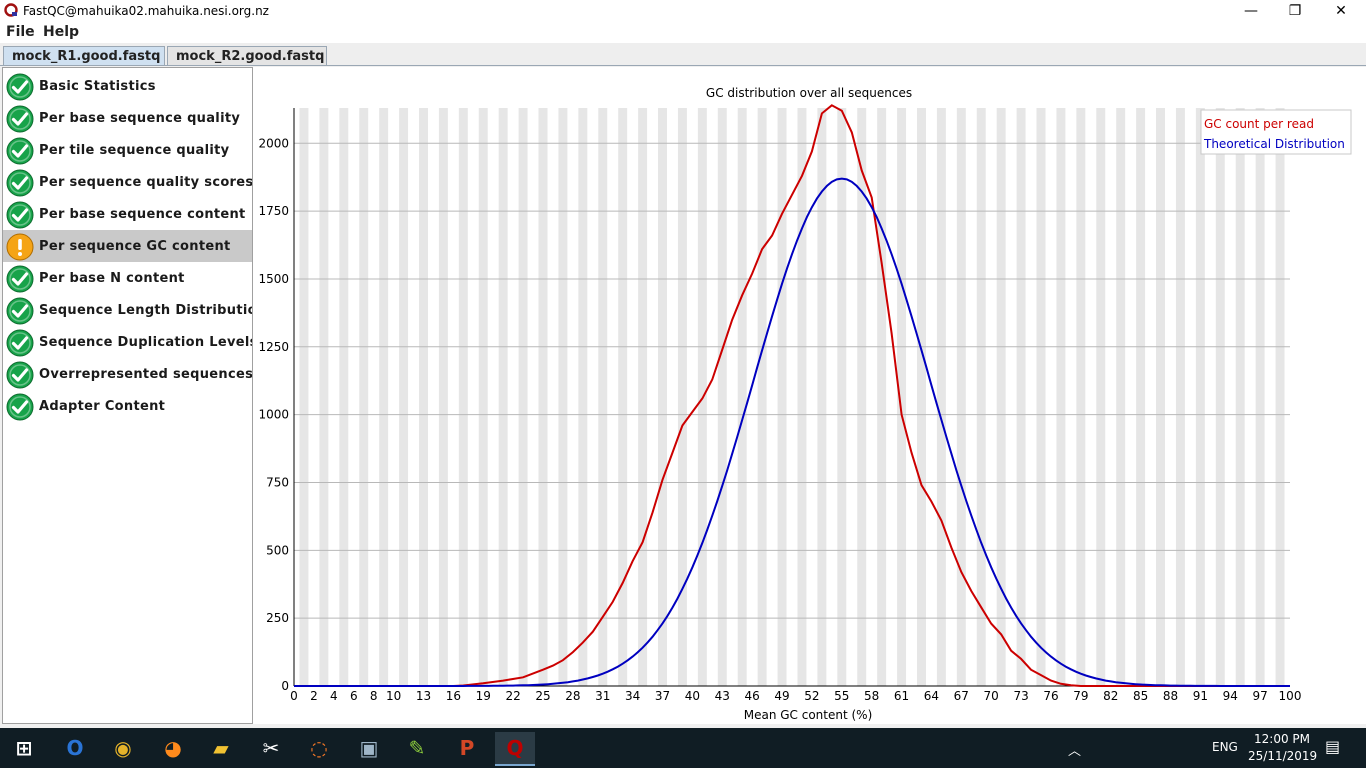 This screenshot has width=1366, height=768. What do you see at coordinates (127, 342) in the screenshot?
I see `module-sequence-duplication-levels: Sequence Duplication Levels` at bounding box center [127, 342].